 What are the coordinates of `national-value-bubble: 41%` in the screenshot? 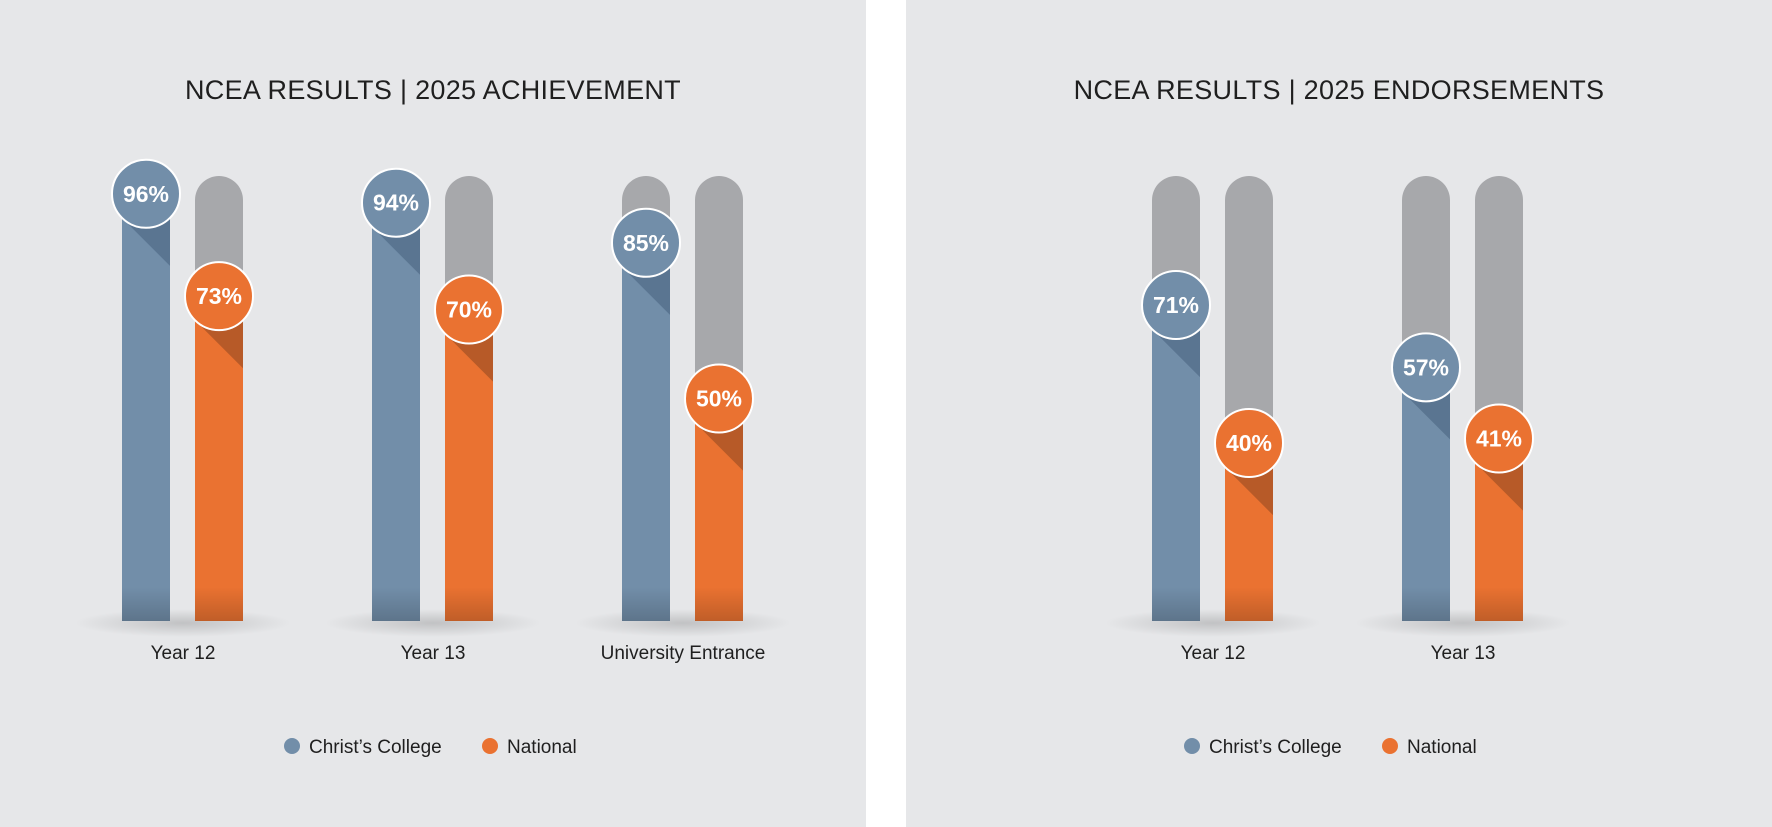 It's located at (1499, 438).